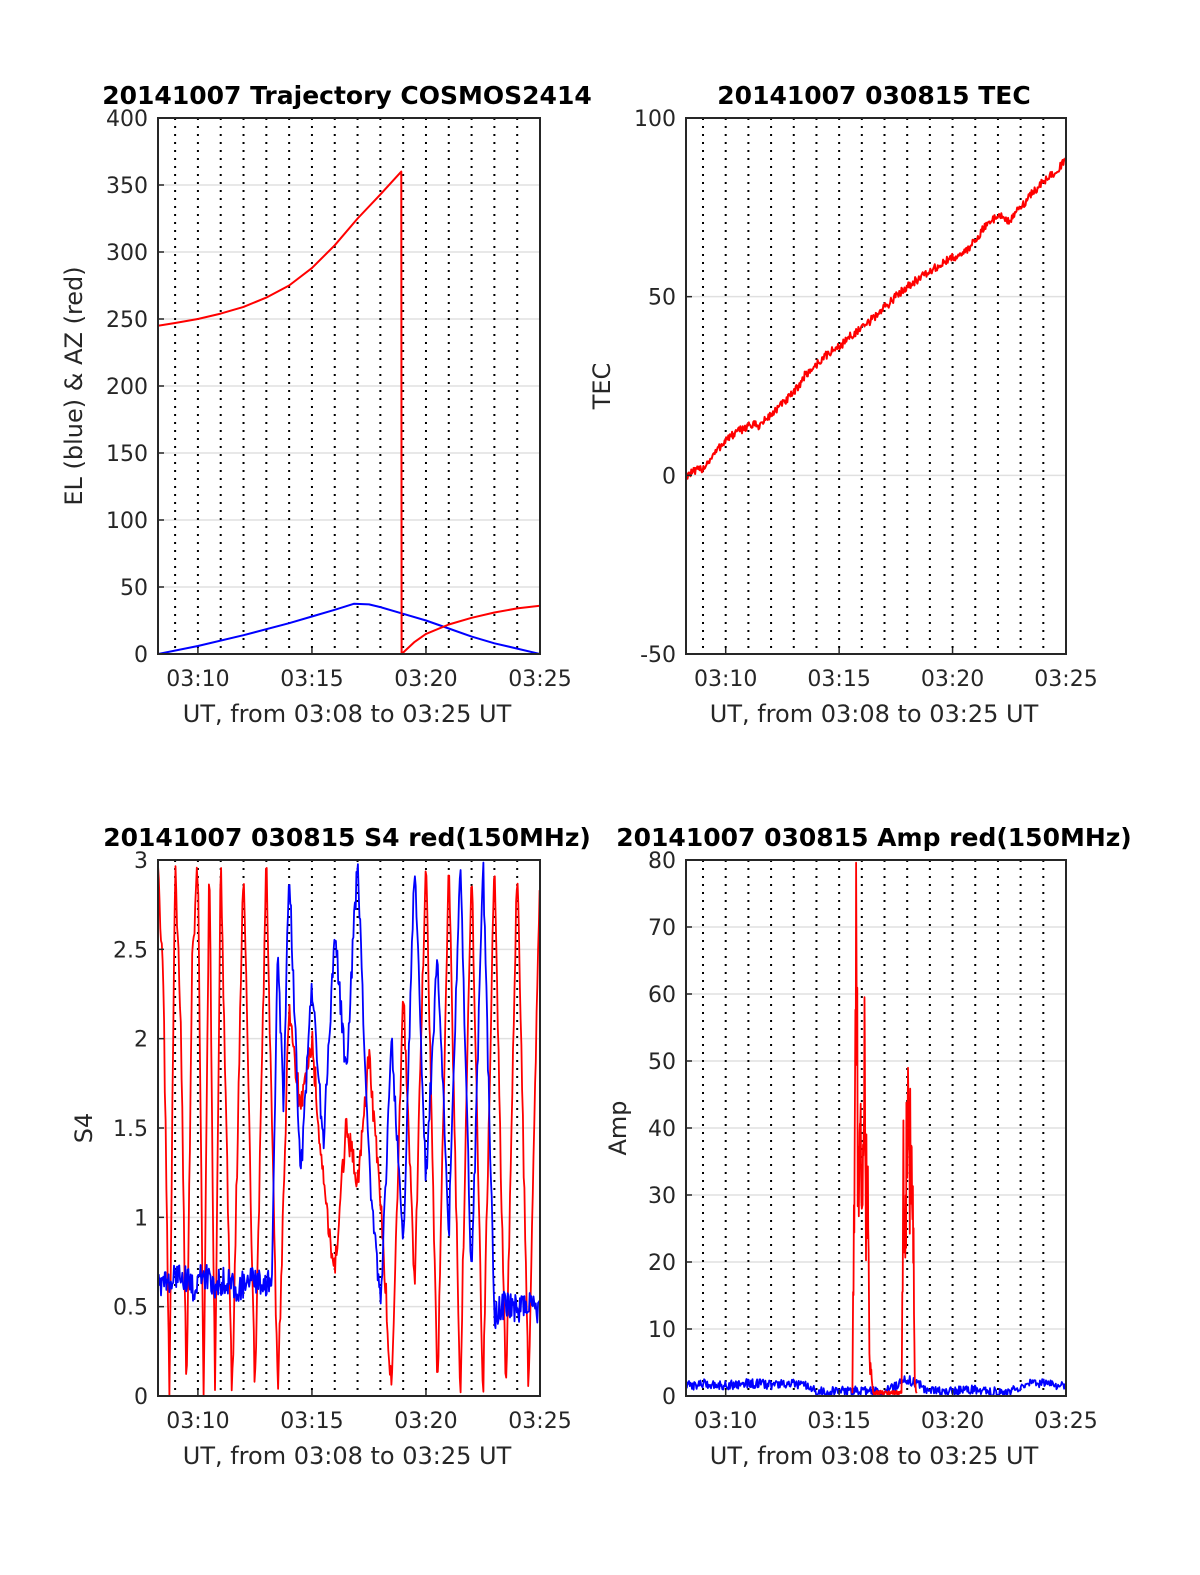 Image resolution: width=1200 pixels, height=1575 pixels. Describe the element at coordinates (658, 655) in the screenshot. I see `y-tick-label: -50` at that location.